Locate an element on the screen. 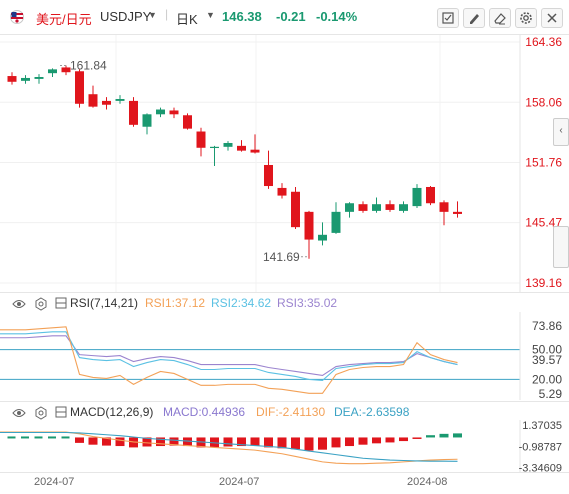 This screenshot has height=494, width=569. rsi-tick-label: 5.29 is located at coordinates (551, 393).